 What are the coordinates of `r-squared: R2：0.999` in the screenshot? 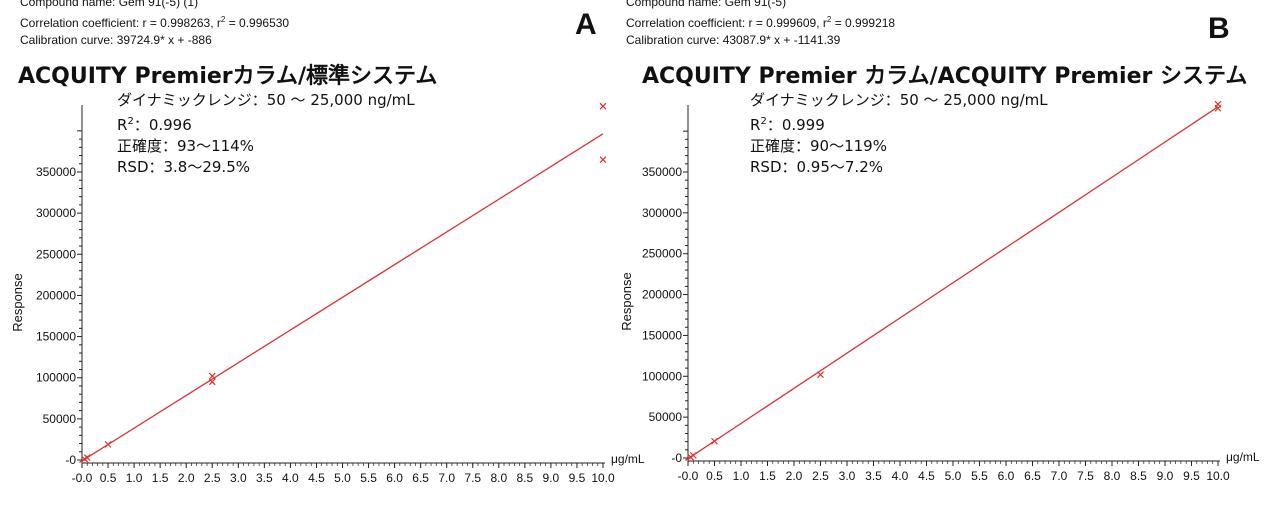 It's located at (787, 125).